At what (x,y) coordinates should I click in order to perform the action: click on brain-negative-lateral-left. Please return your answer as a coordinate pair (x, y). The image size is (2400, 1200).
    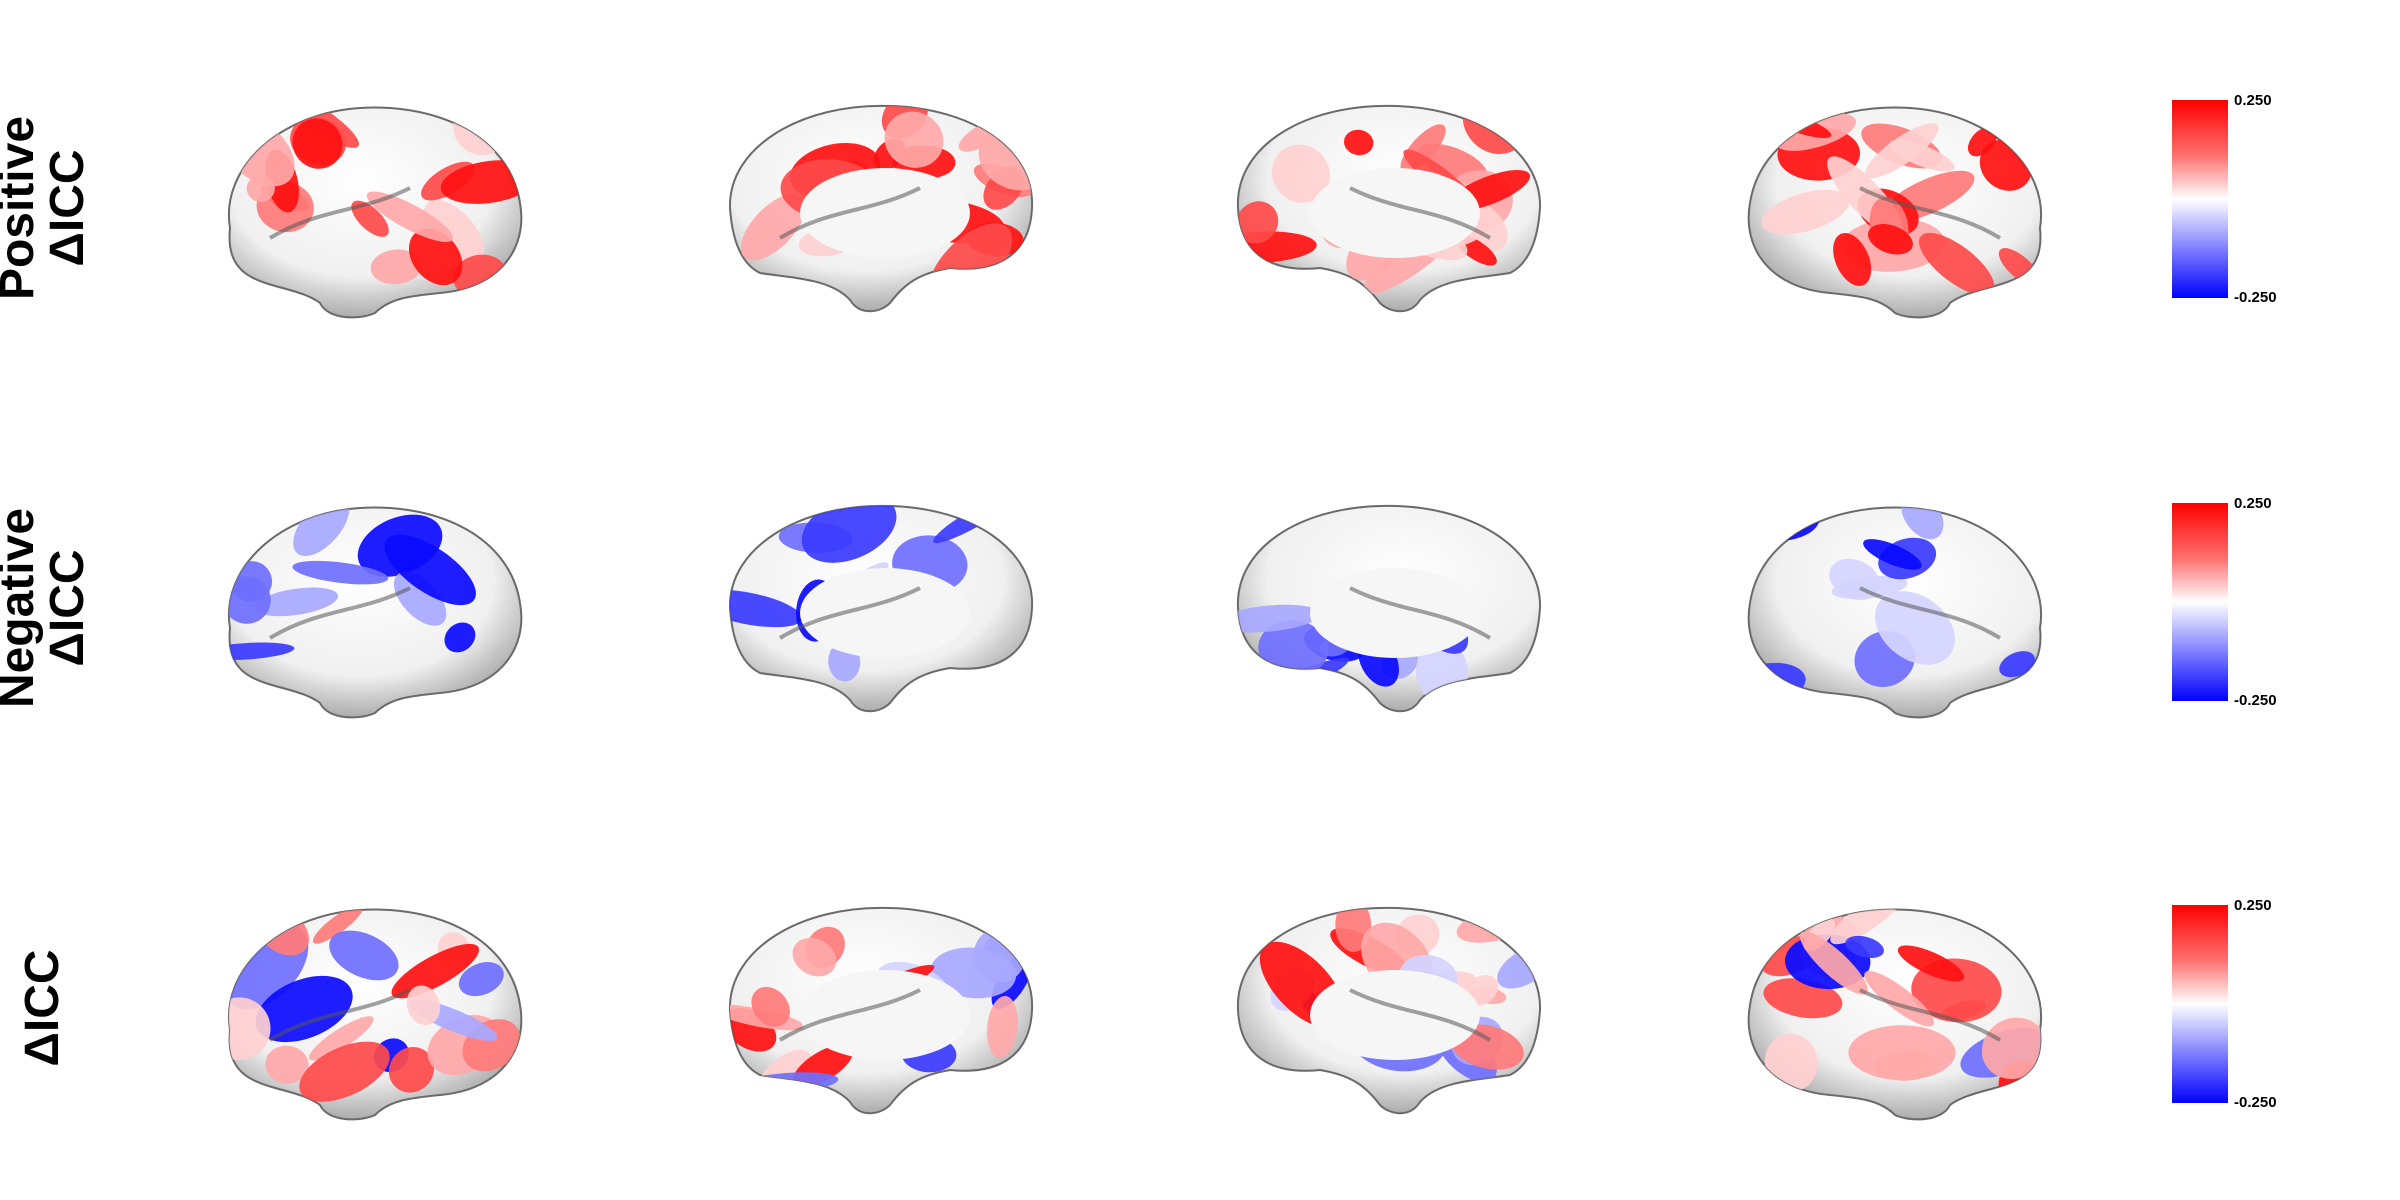
    Looking at the image, I should click on (375, 612).